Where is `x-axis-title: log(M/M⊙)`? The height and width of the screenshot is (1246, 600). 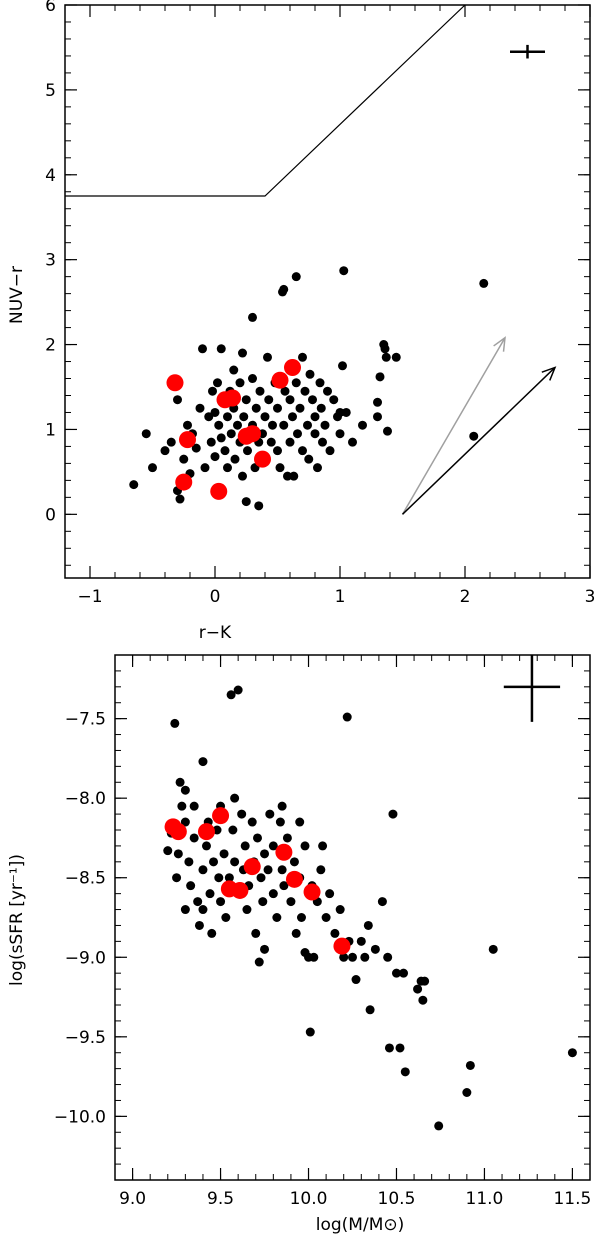
x-axis-title: log(M/M⊙) is located at coordinates (360, 1225).